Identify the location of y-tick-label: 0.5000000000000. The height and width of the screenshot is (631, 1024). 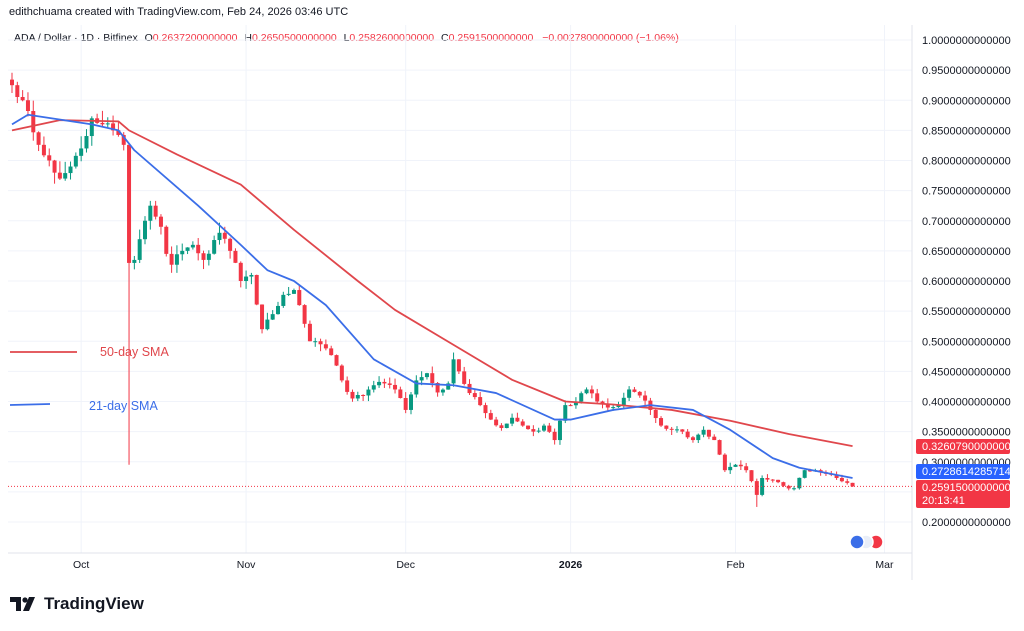
(966, 342).